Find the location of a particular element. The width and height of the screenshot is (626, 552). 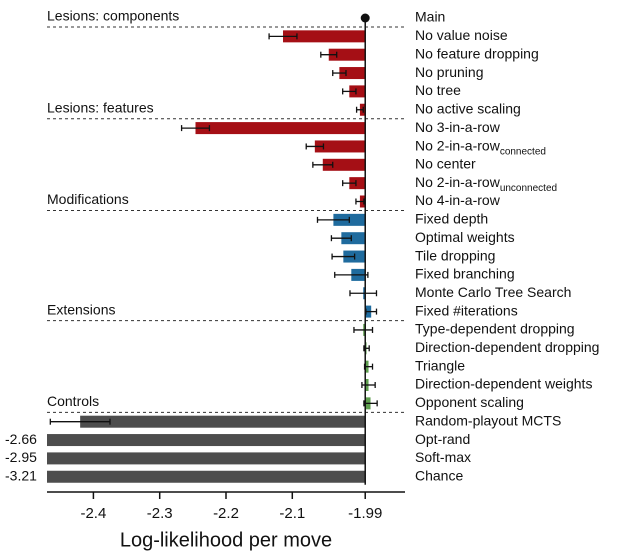

category-label: Triangle is located at coordinates (440, 365).